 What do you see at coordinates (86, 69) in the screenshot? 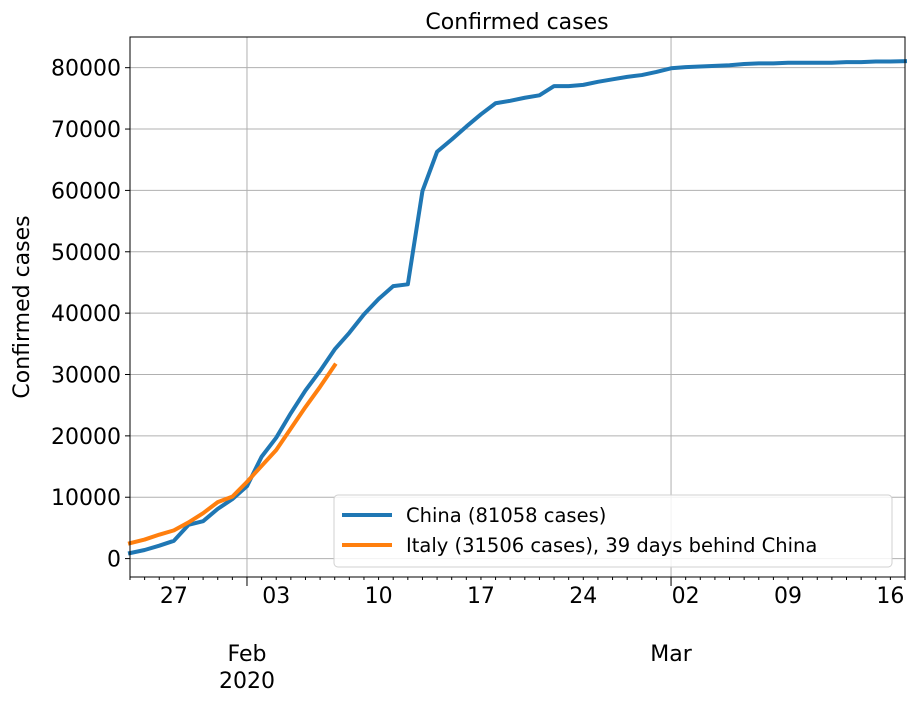
I see `y-tick-label: 80000` at bounding box center [86, 69].